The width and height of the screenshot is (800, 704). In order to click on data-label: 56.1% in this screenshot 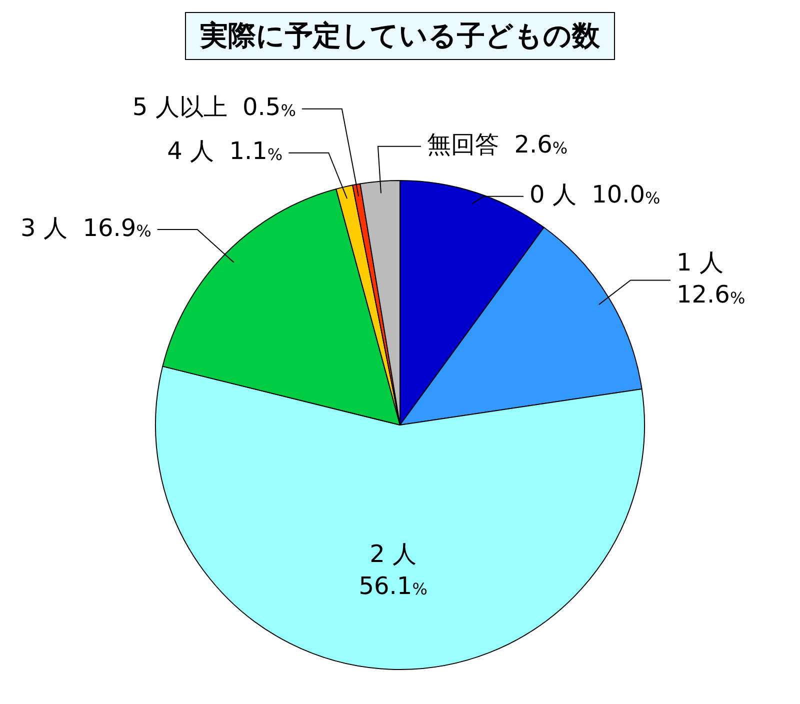, I will do `click(393, 586)`.